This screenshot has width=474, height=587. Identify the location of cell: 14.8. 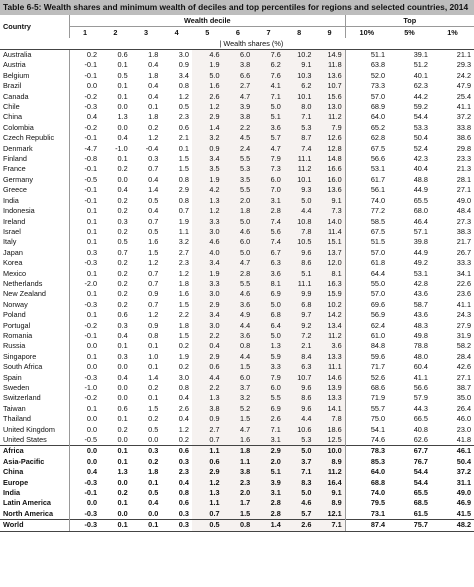
(330, 159).